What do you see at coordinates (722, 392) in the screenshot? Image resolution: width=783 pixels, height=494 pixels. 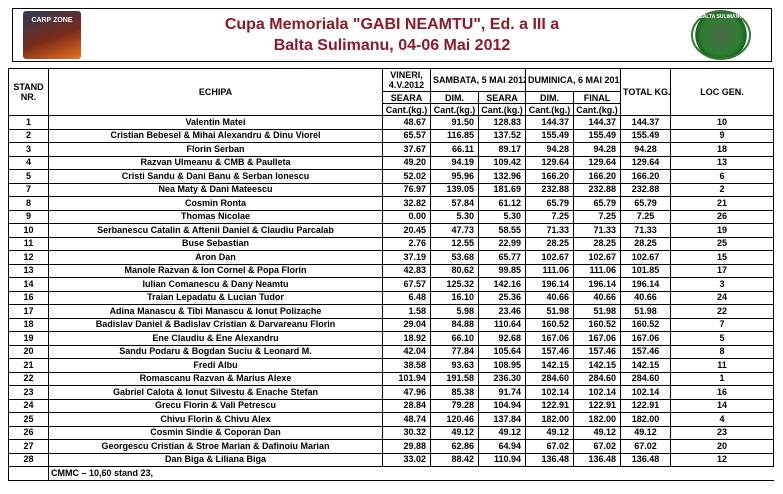 I see `value-cell: 16` at bounding box center [722, 392].